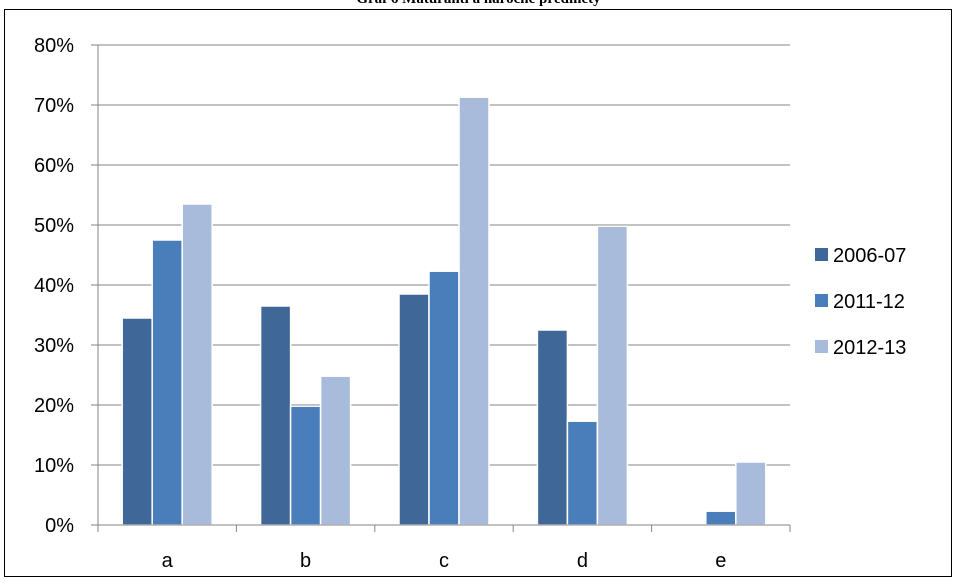 The height and width of the screenshot is (583, 957). Describe the element at coordinates (137, 421) in the screenshot. I see `bar-2006-07-a` at that location.